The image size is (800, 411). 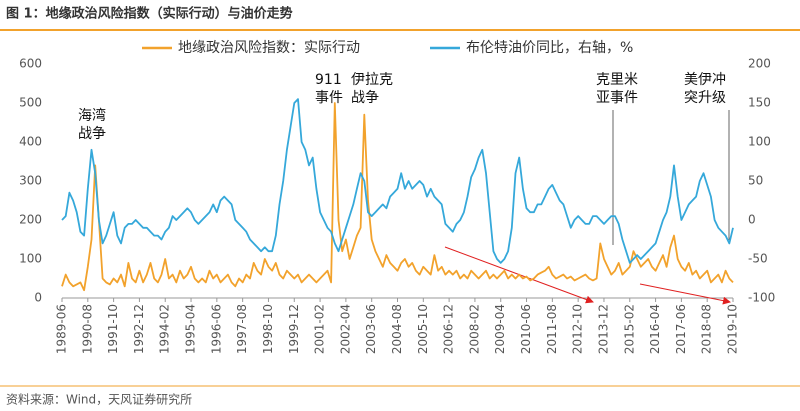 I want to click on x-tick-label: 1991-10, so click(x=113, y=329).